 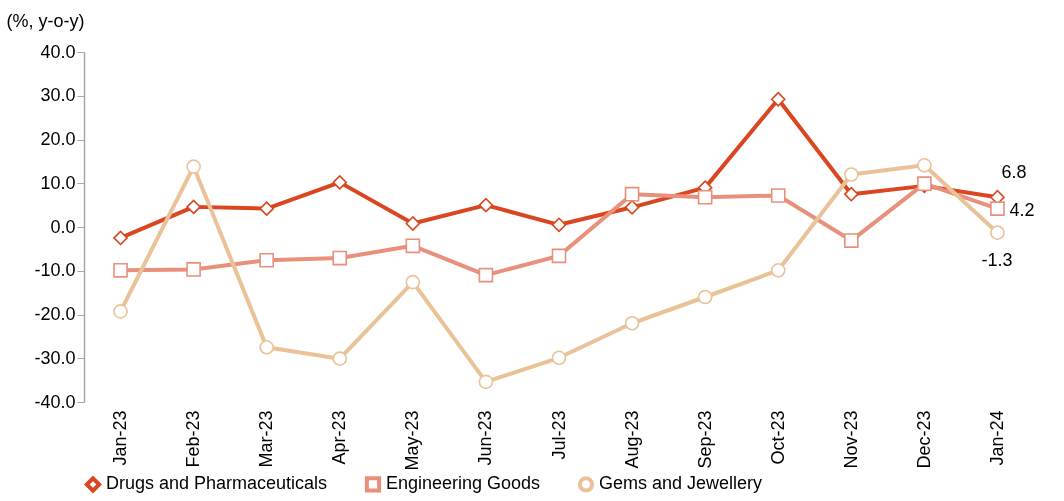 I want to click on x-tick-label: Mar-23, so click(x=266, y=439).